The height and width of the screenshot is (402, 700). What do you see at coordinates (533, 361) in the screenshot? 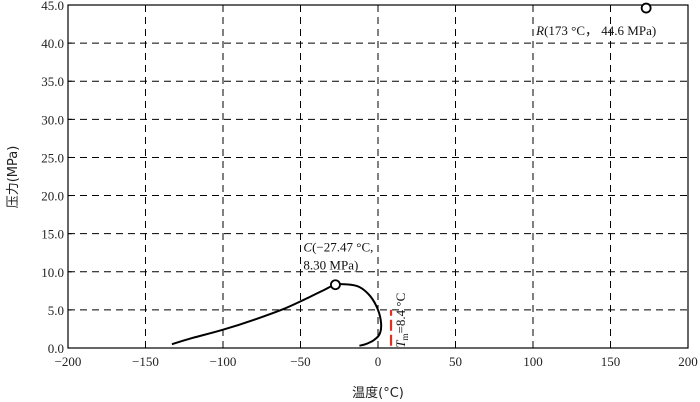
I see `x-tick-label: 100` at bounding box center [533, 361].